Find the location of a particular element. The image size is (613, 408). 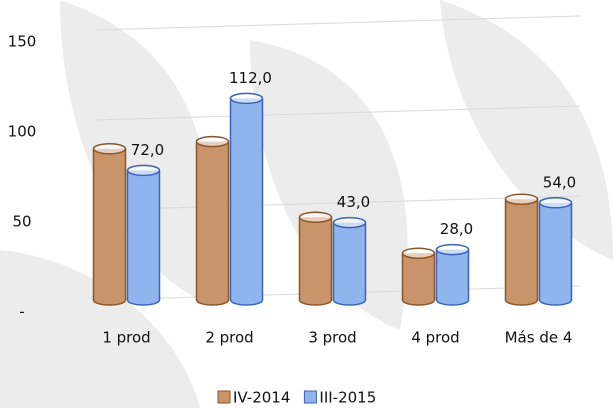

y-tick-label: 150 is located at coordinates (22, 42).